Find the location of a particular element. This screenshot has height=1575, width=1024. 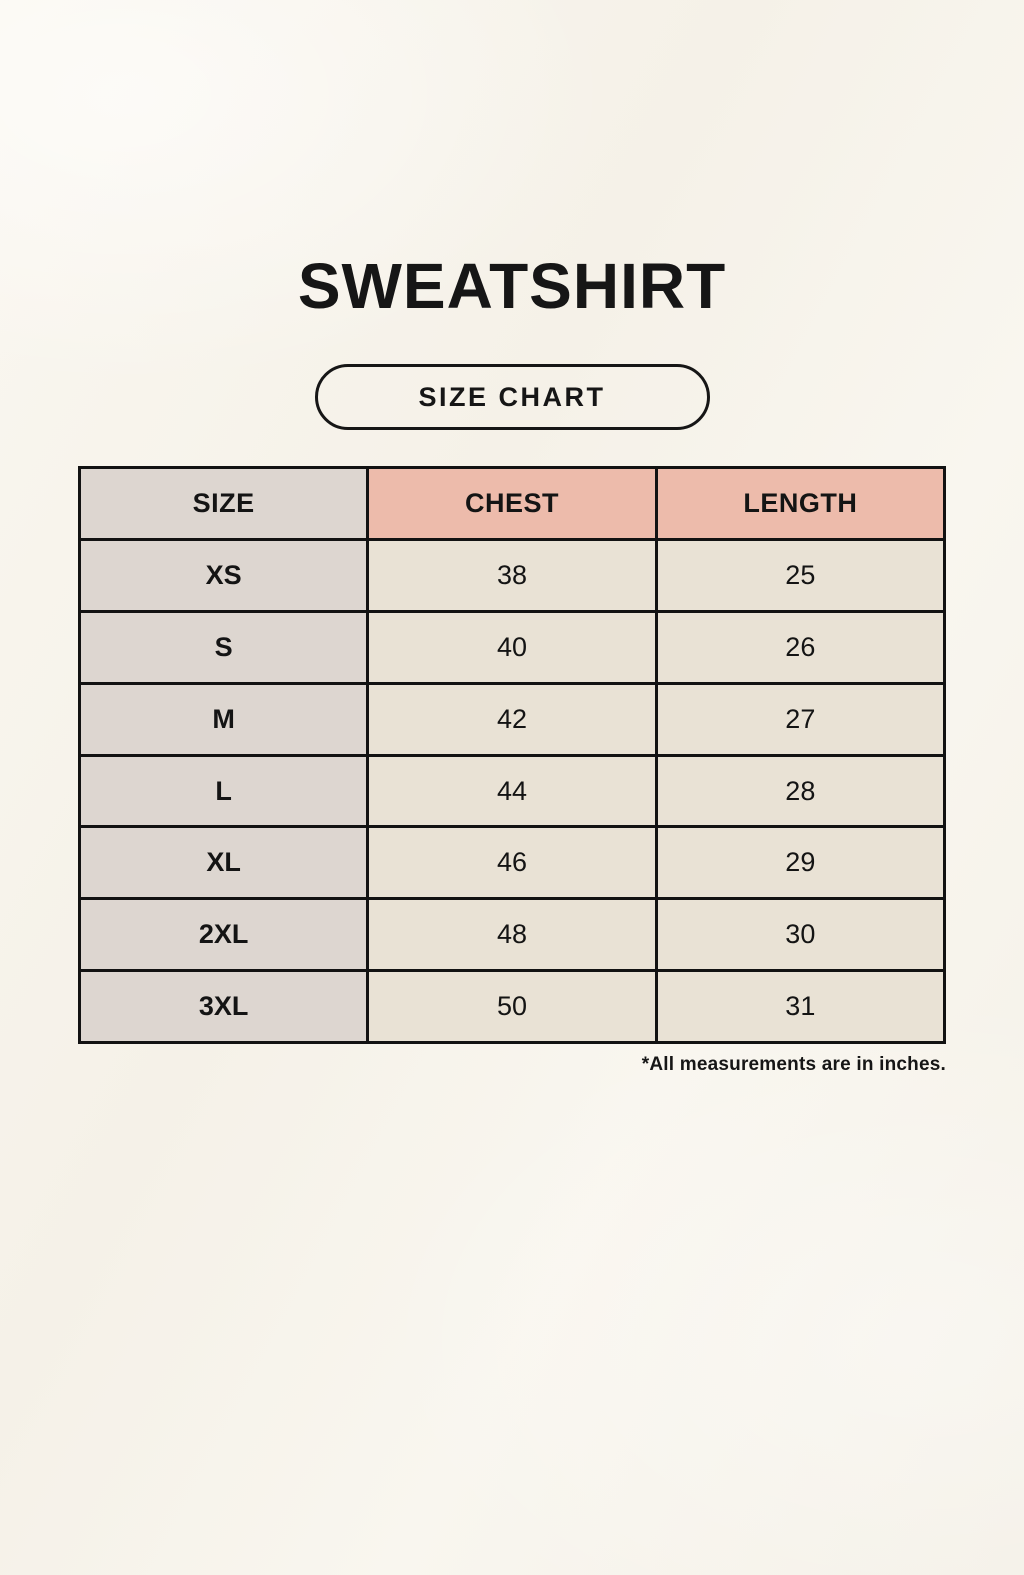

table-row: XS 38 25 is located at coordinates (512, 575).